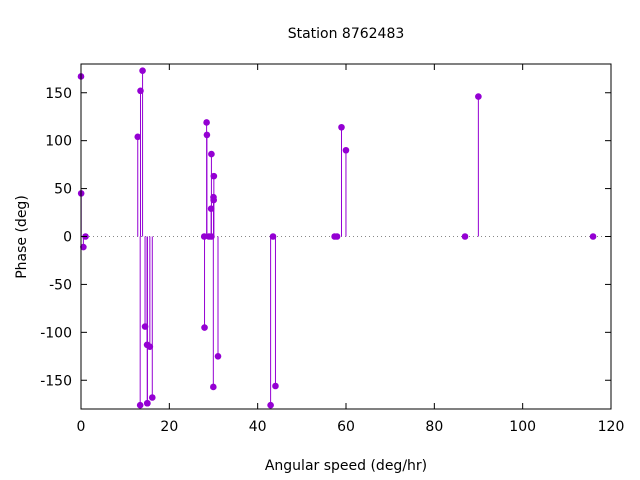  Describe the element at coordinates (522, 427) in the screenshot. I see `x-tick-label: 100` at that location.